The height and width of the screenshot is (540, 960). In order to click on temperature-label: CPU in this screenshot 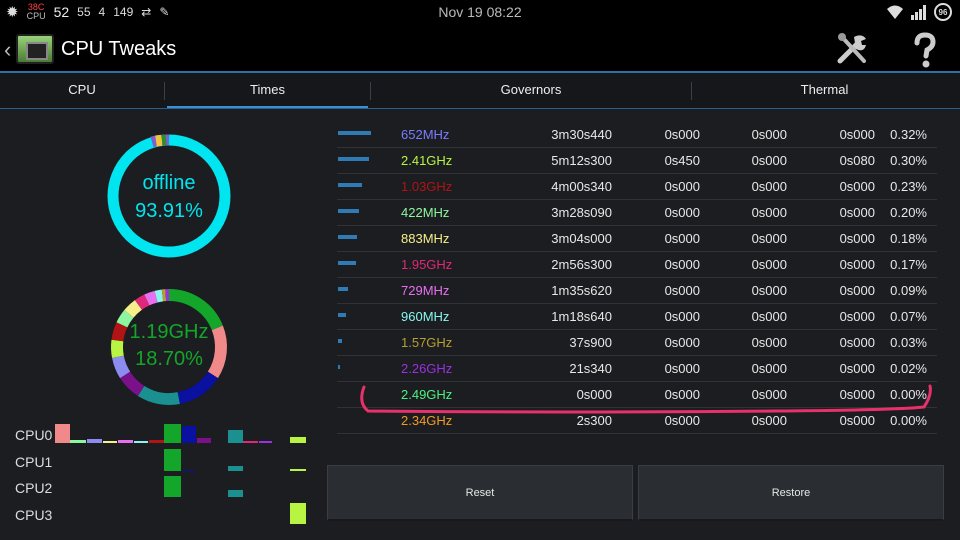, I will do `click(36, 16)`.